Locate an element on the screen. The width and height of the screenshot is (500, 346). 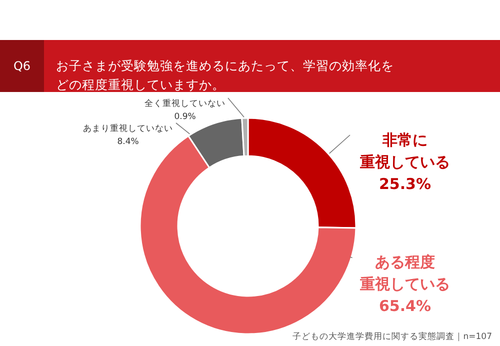
data-label: 65.4% is located at coordinates (405, 306).